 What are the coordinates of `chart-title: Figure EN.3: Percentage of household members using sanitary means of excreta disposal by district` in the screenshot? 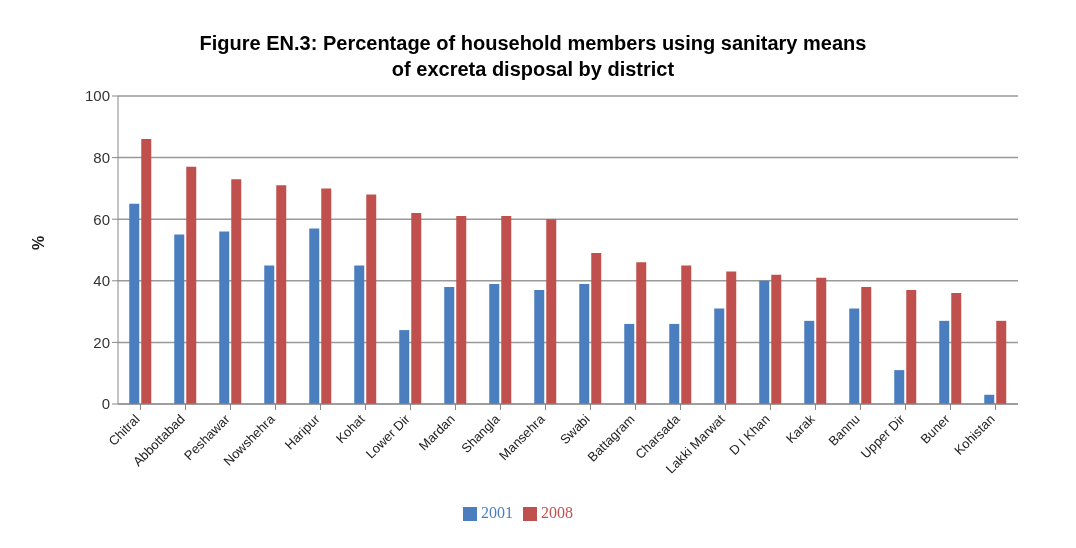 It's located at (533, 56).